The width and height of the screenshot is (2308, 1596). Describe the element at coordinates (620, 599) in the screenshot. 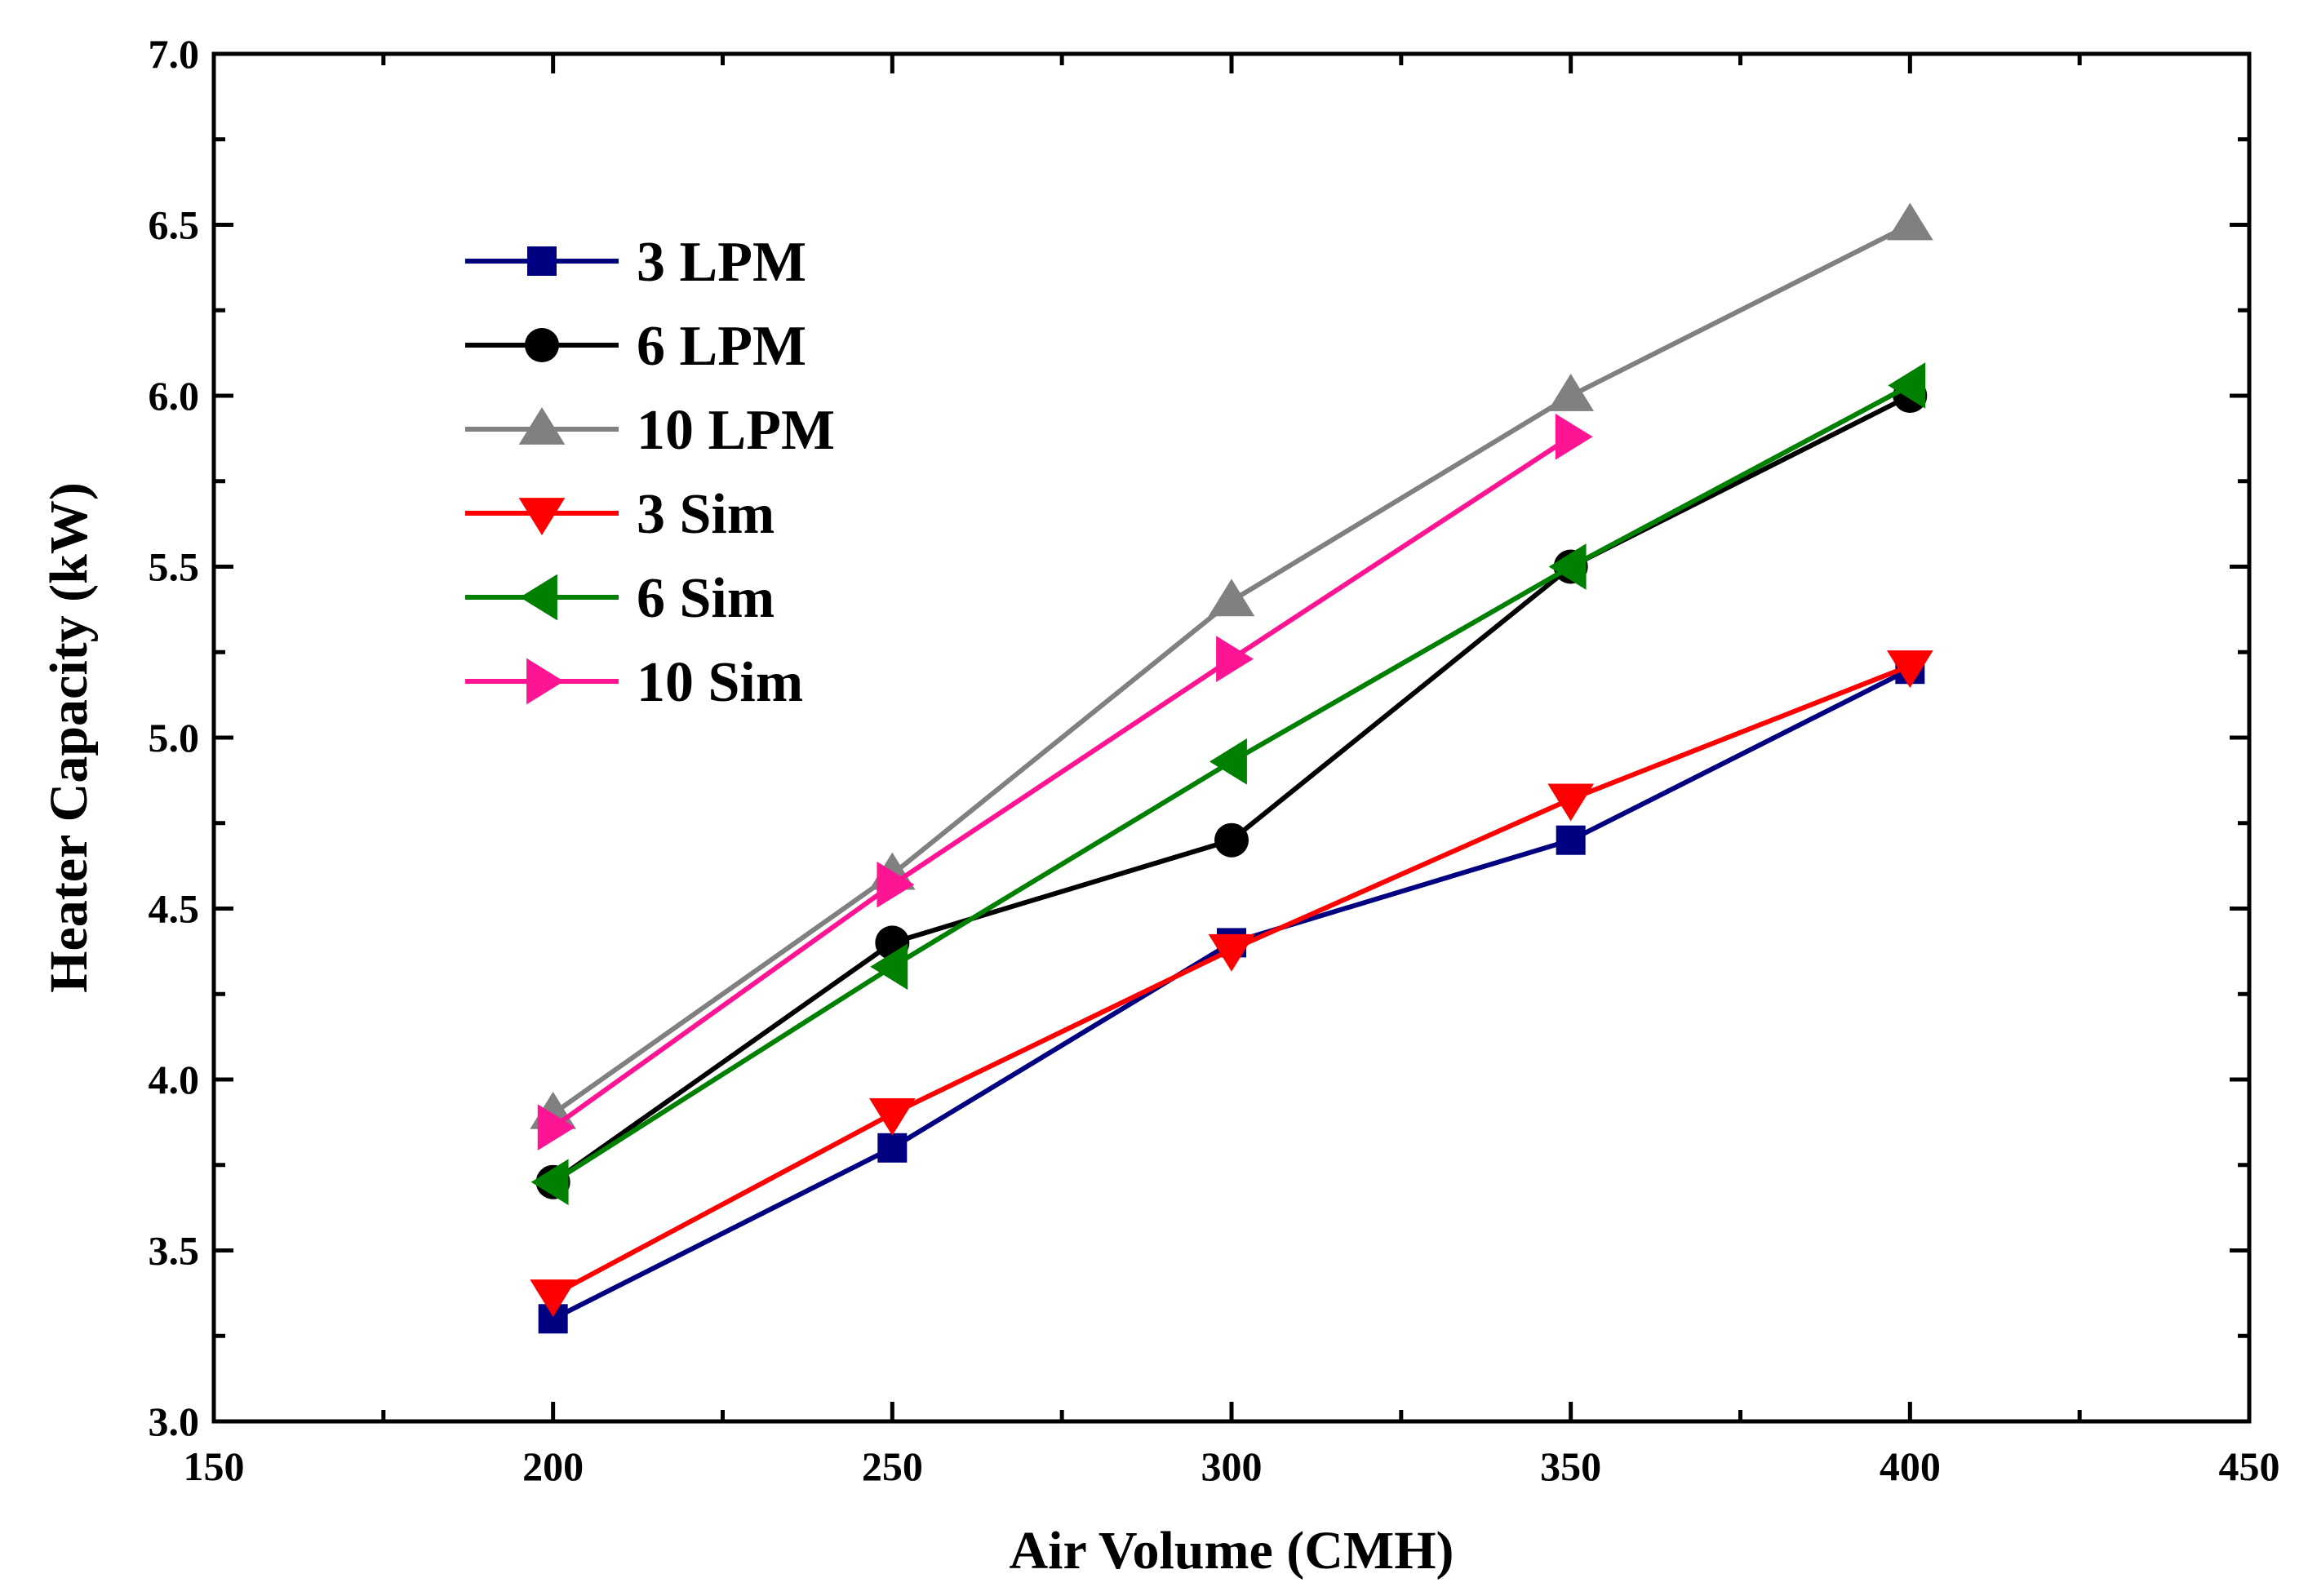

I see `legend-item: 6 Sim` at that location.